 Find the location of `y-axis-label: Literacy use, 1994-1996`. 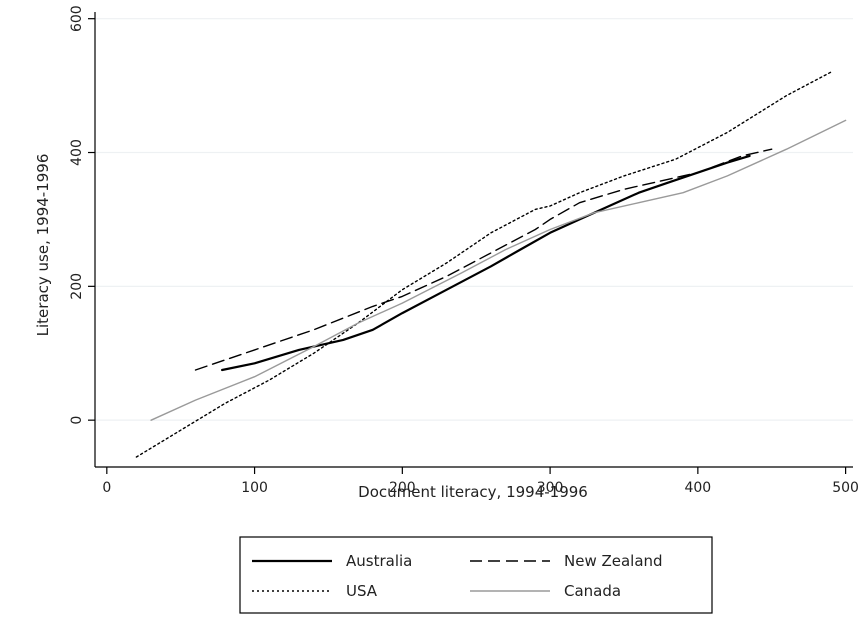

y-axis-label: Literacy use, 1994-1996 is located at coordinates (43, 245).